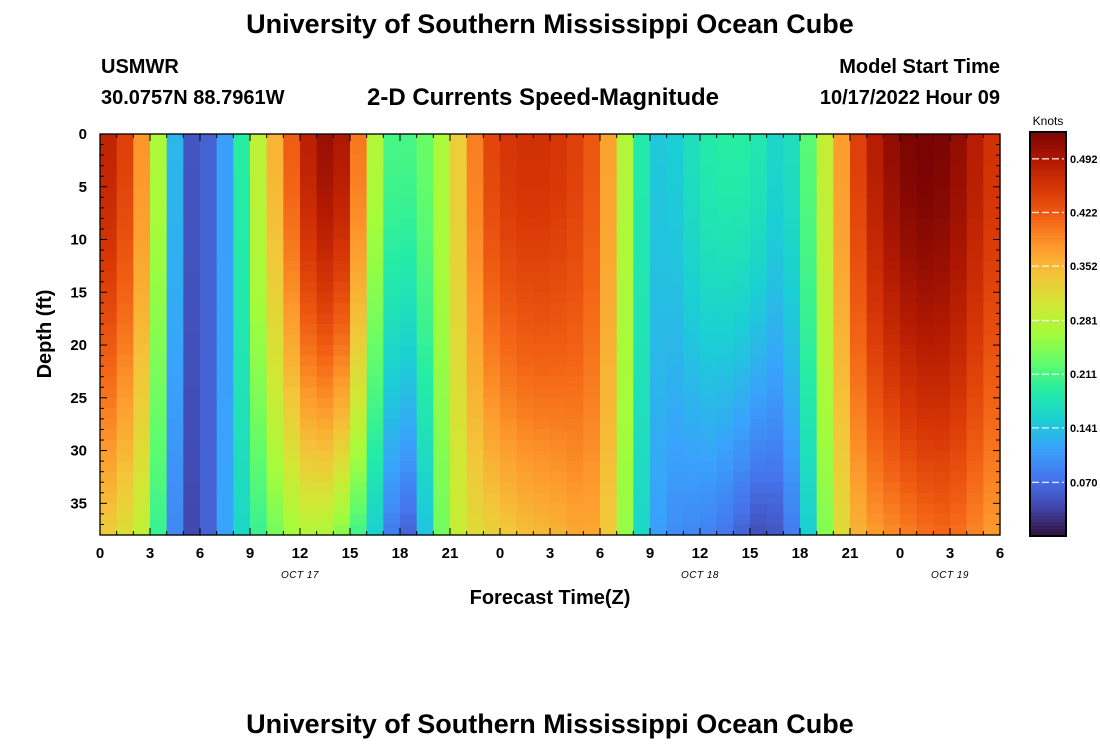  Describe the element at coordinates (78, 345) in the screenshot. I see `y-tick-label: 20` at that location.